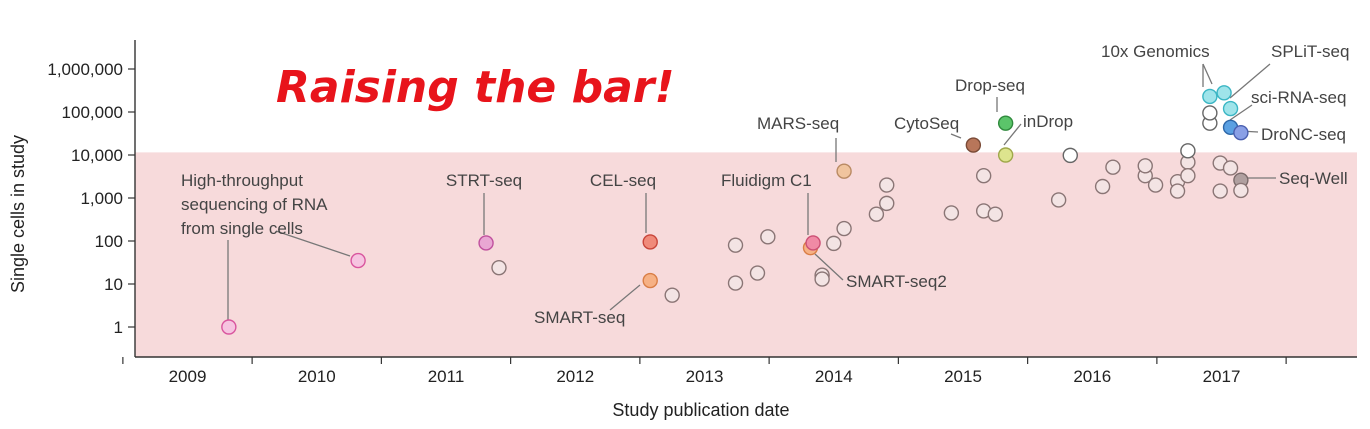  What do you see at coordinates (18, 214) in the screenshot?
I see `y-axis-title: Single cells in study` at bounding box center [18, 214].